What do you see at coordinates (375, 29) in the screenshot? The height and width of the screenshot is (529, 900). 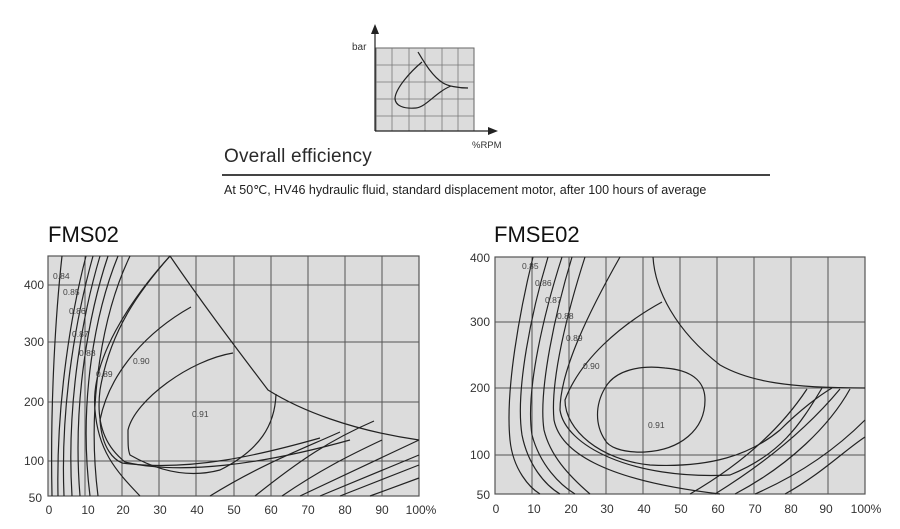 I see `y-arrow-icon` at bounding box center [375, 29].